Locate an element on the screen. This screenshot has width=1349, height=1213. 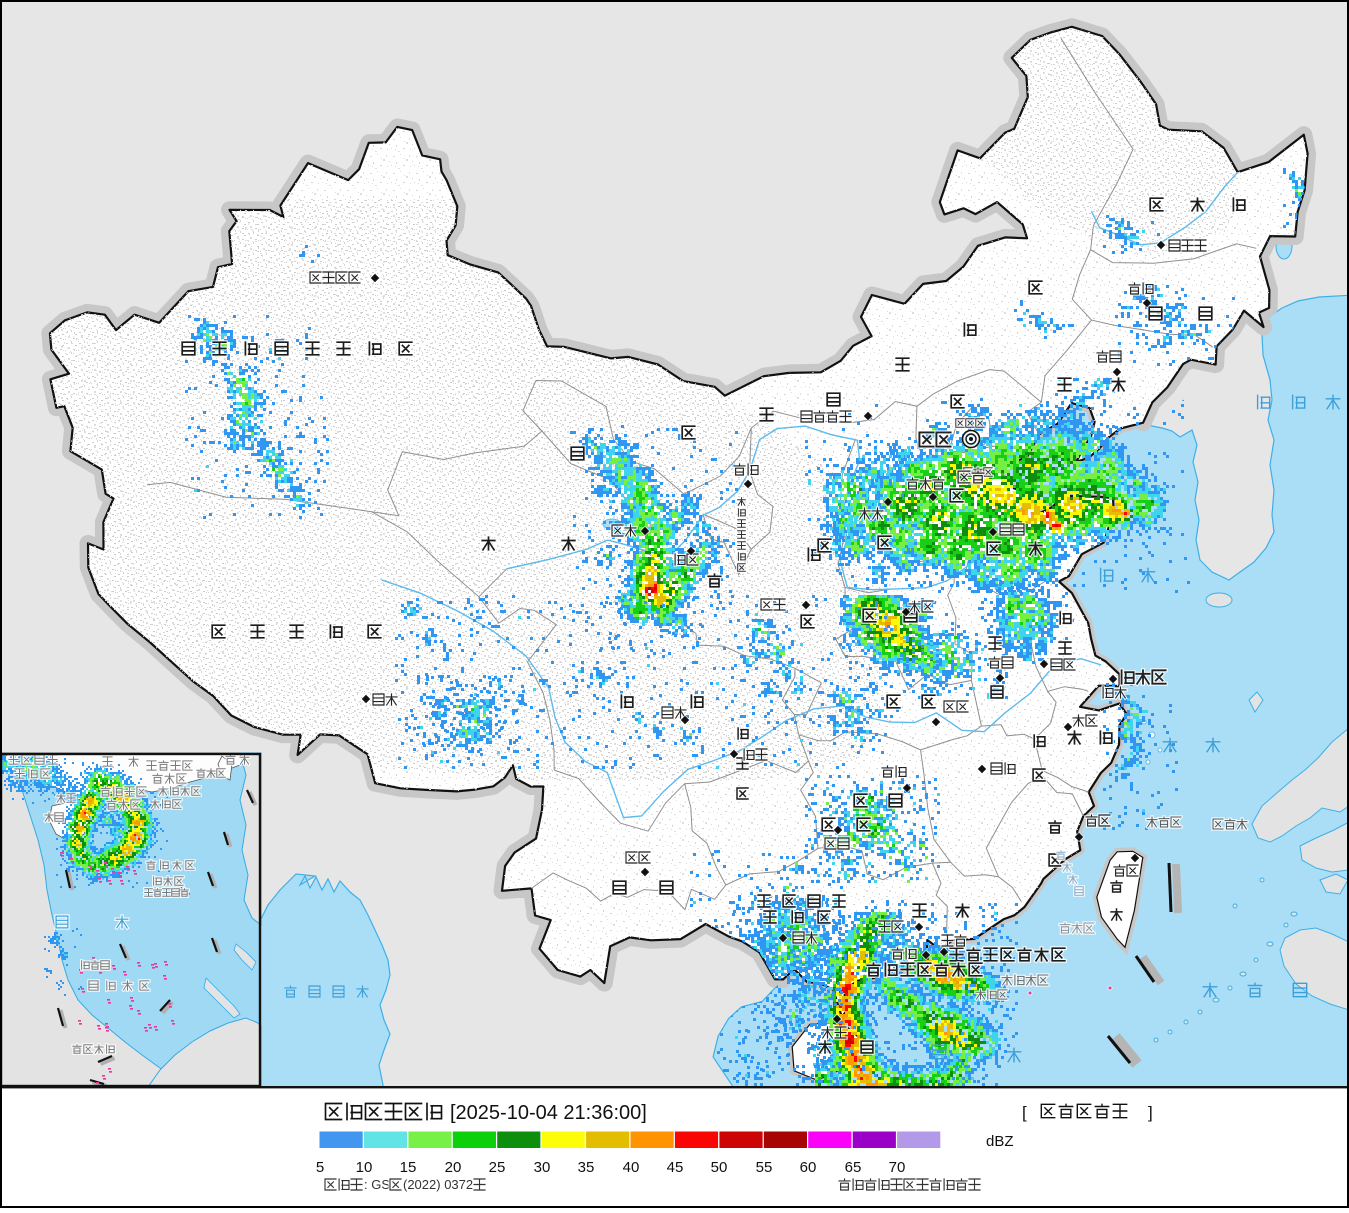
svg-text: 10 is located at coordinates (364, 1167).